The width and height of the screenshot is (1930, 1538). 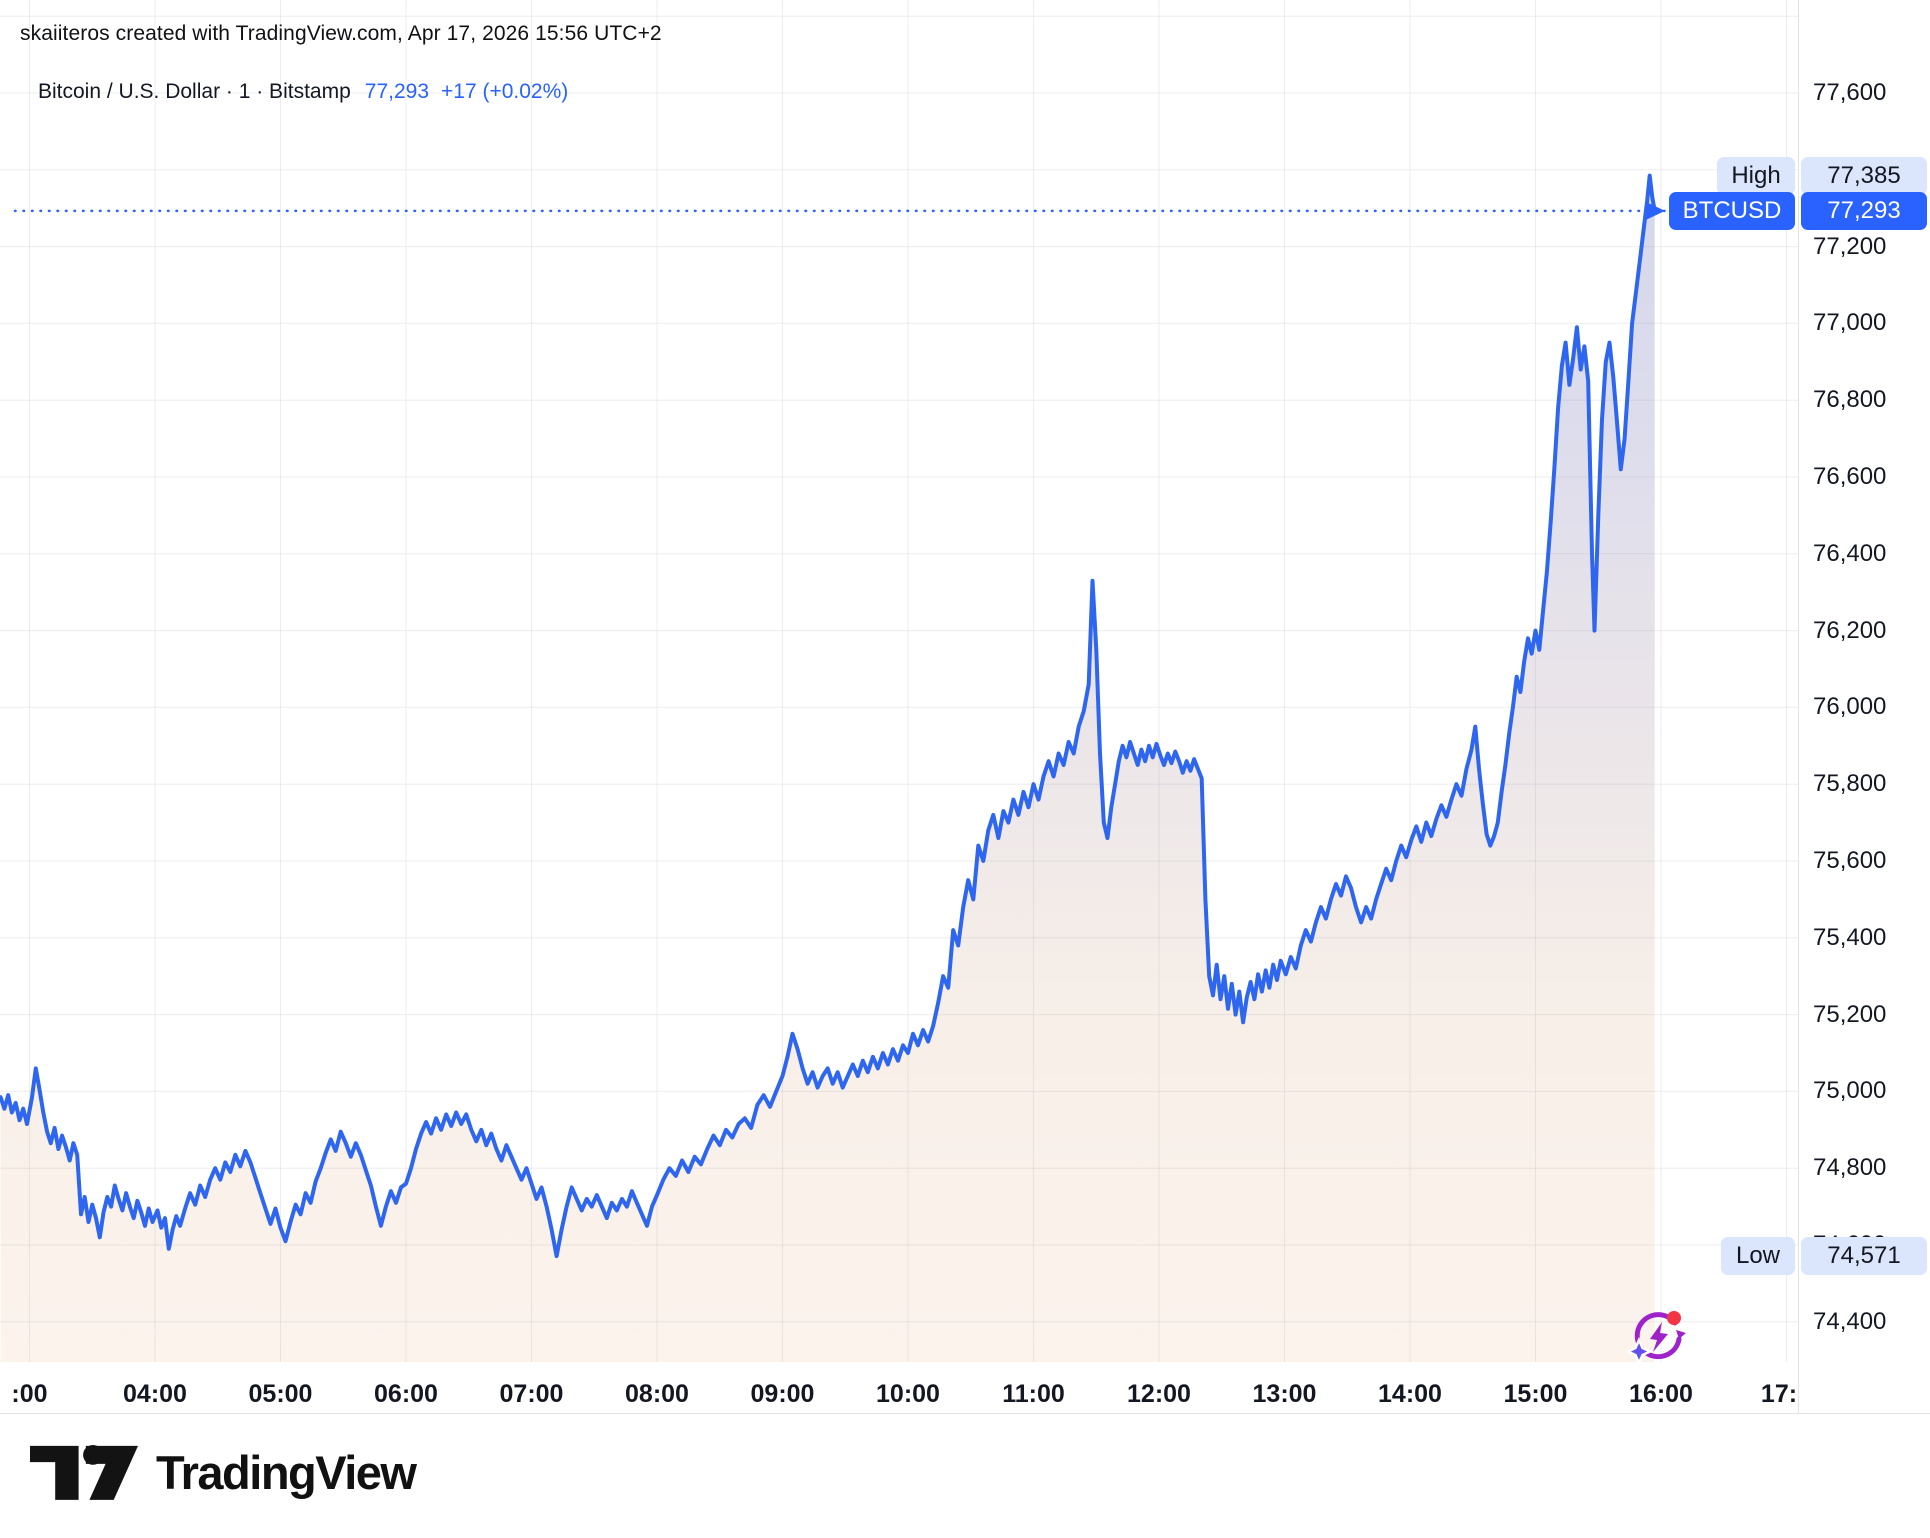 What do you see at coordinates (1535, 1394) in the screenshot?
I see `time-axis-label: 15:00` at bounding box center [1535, 1394].